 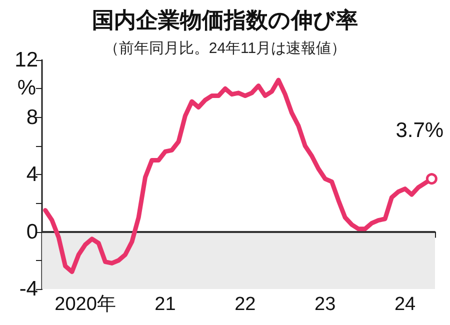 I want to click on y-tick-label: -4, so click(x=28, y=289).